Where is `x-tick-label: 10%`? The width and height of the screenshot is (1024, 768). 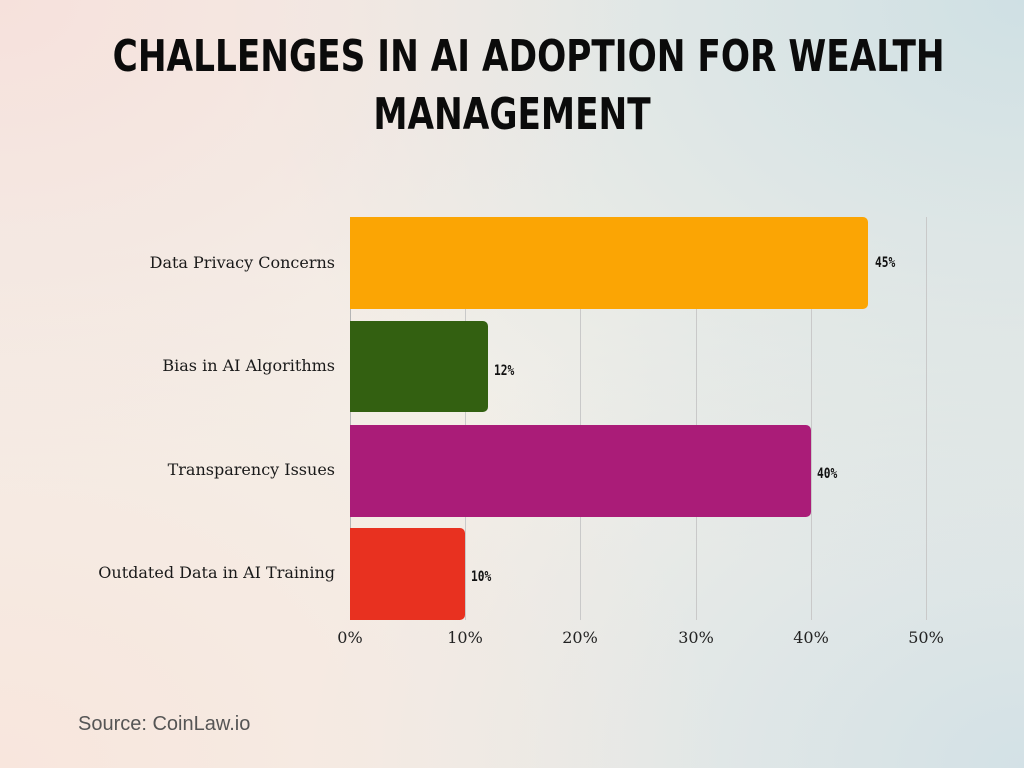
x-tick-label: 10% is located at coordinates (465, 637).